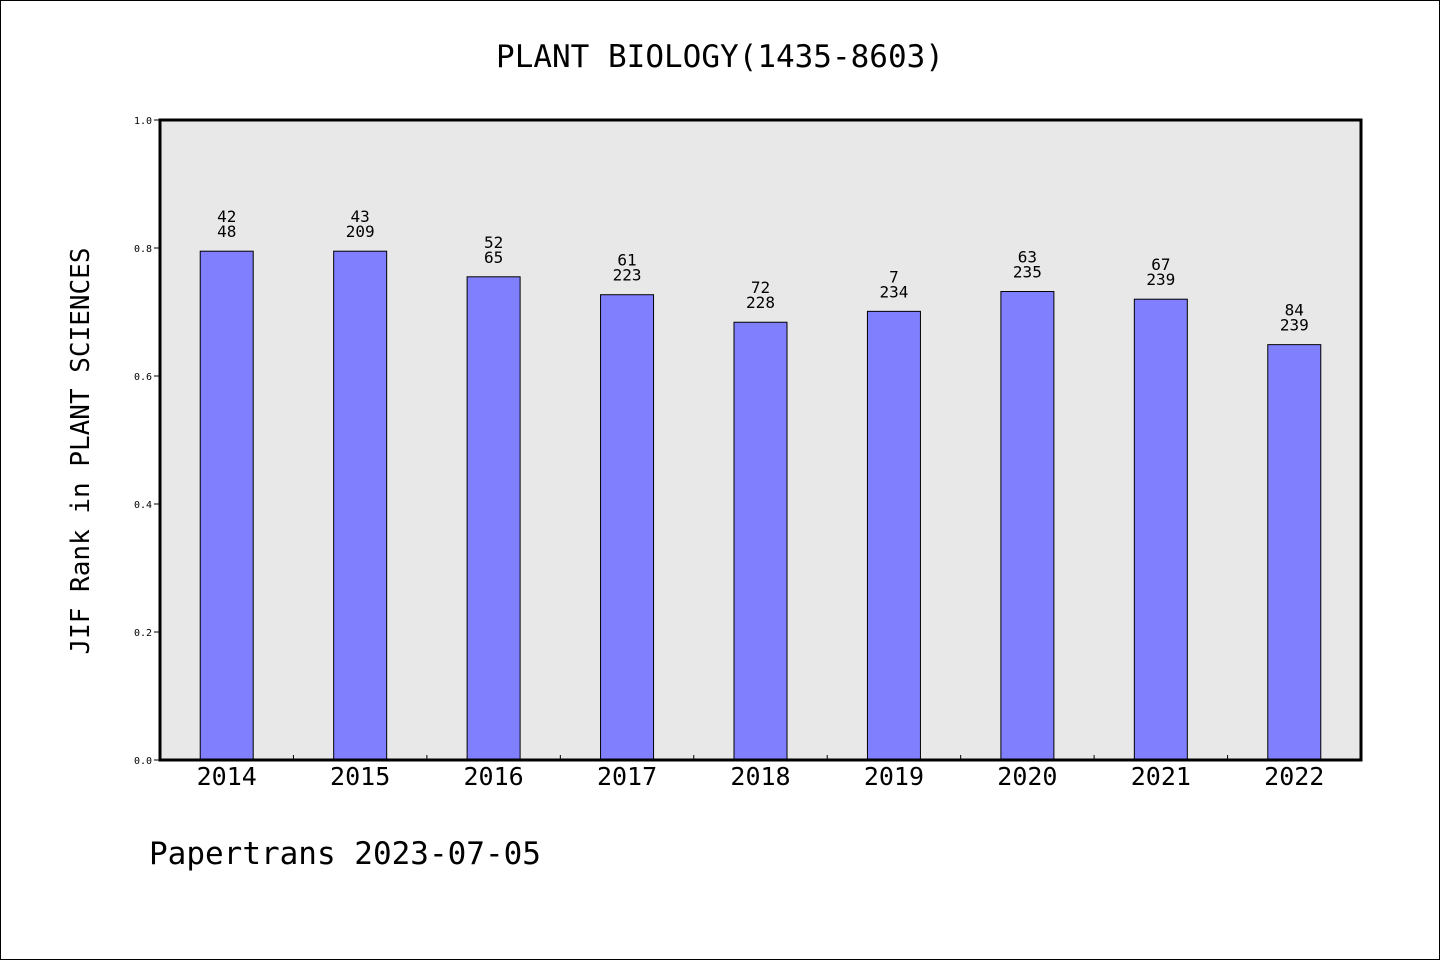 This screenshot has width=1440, height=960. Describe the element at coordinates (760, 541) in the screenshot. I see `bar-2018` at that location.